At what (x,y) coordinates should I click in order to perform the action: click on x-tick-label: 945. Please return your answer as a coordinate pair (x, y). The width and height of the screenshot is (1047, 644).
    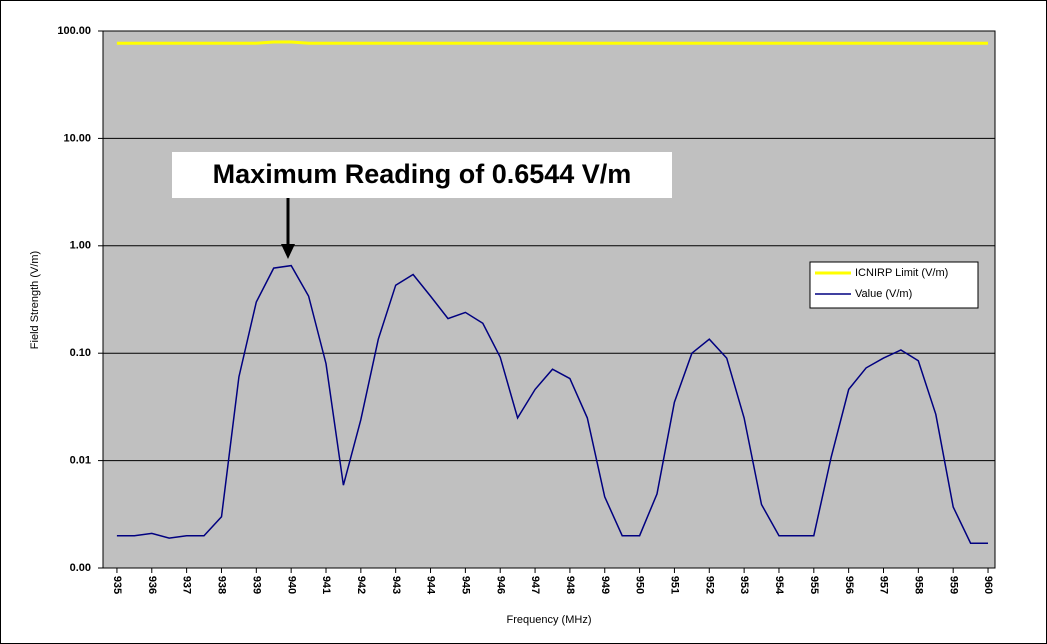
    Looking at the image, I should click on (465, 585).